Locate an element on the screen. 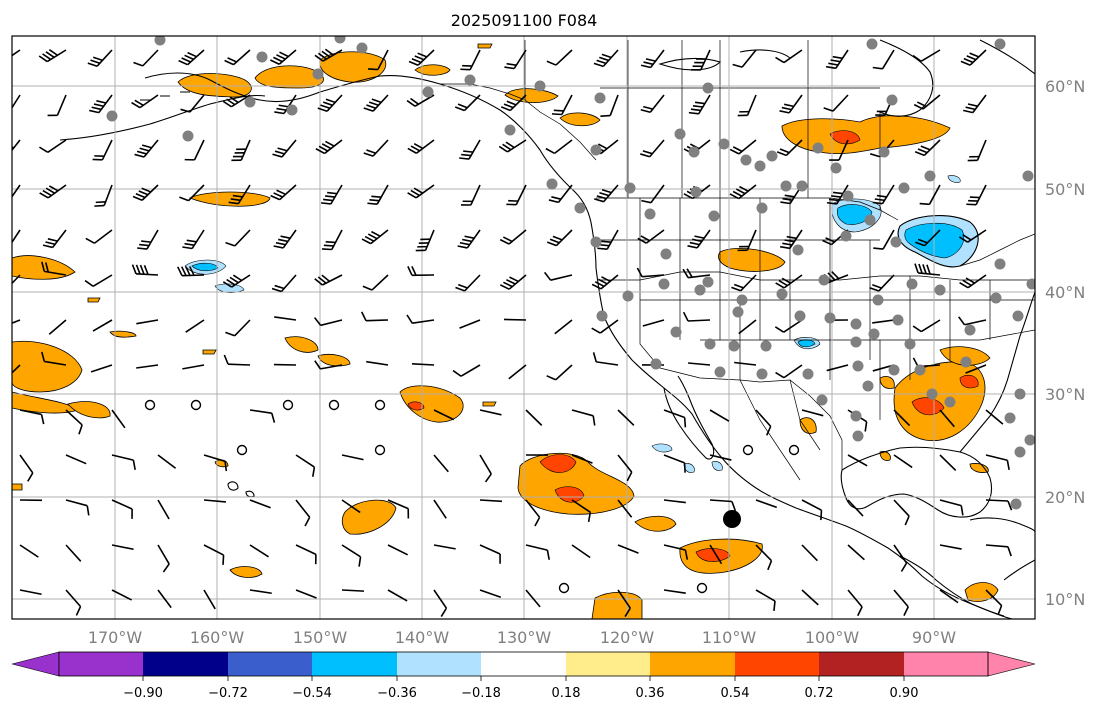 The image size is (1105, 712). lon-label-150w: 150°W is located at coordinates (320, 637).